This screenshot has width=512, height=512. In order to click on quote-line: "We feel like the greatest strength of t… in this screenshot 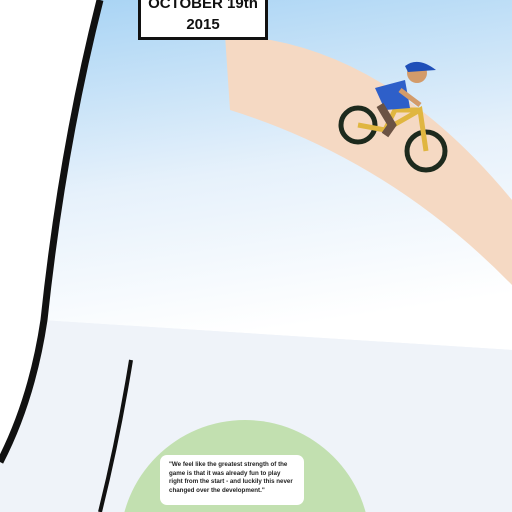, I will do `click(228, 464)`.